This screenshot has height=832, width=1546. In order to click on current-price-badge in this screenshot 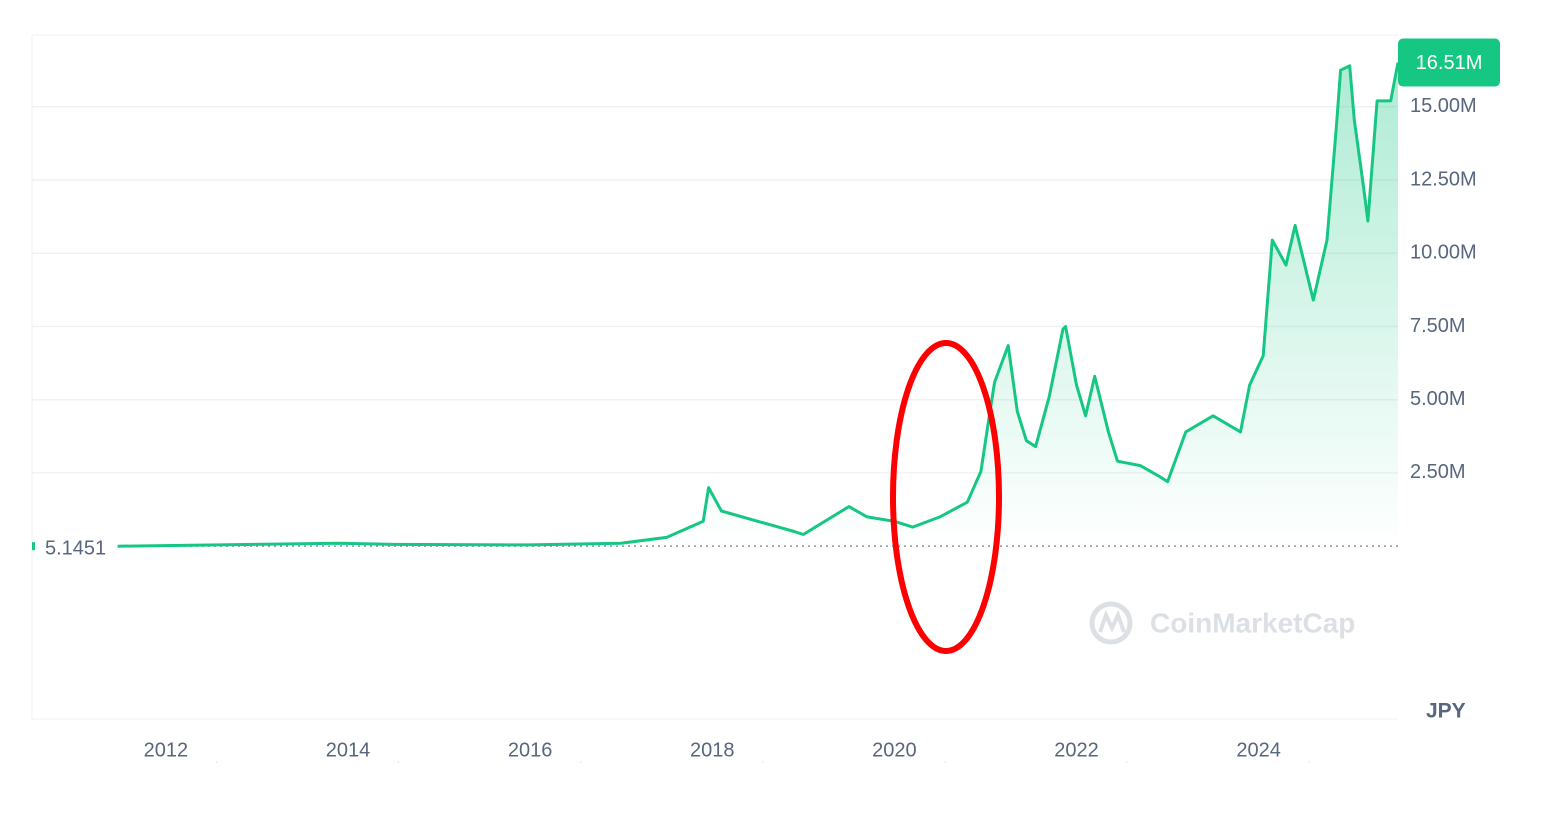, I will do `click(1449, 62)`.